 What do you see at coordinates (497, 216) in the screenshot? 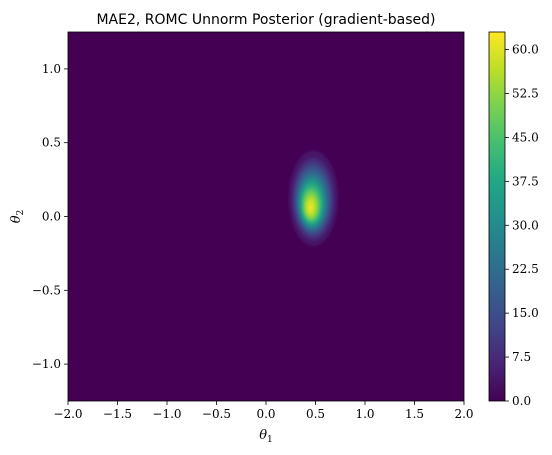
I see `colorbar` at bounding box center [497, 216].